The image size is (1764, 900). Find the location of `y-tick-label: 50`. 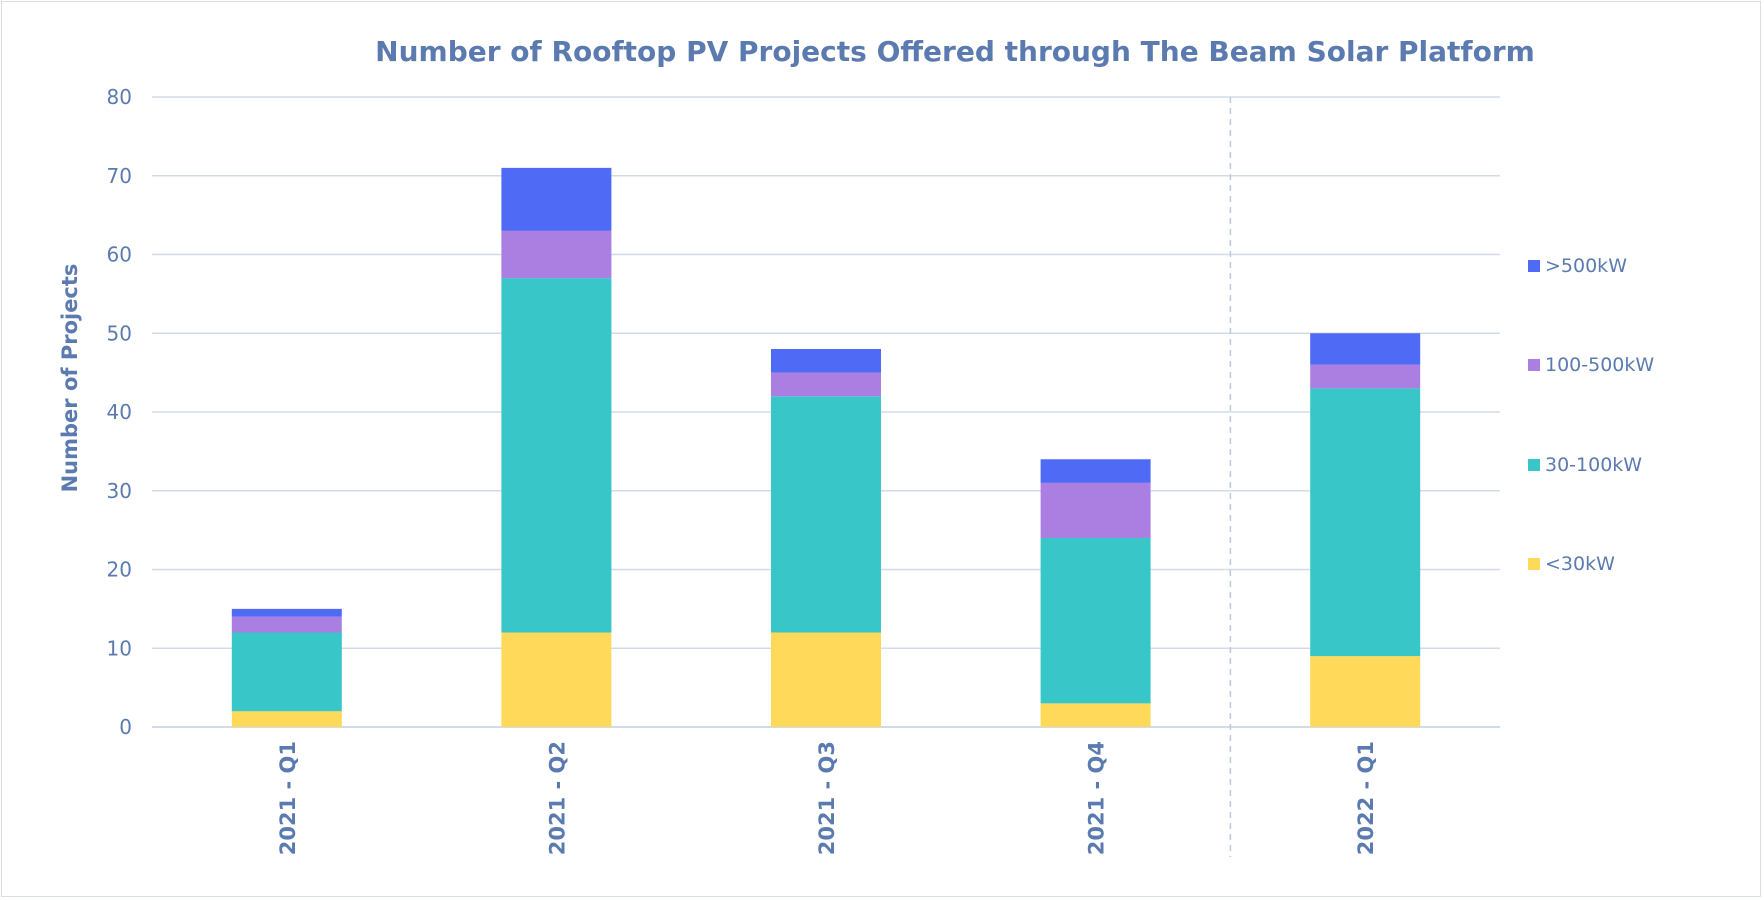

y-tick-label: 50 is located at coordinates (119, 333).